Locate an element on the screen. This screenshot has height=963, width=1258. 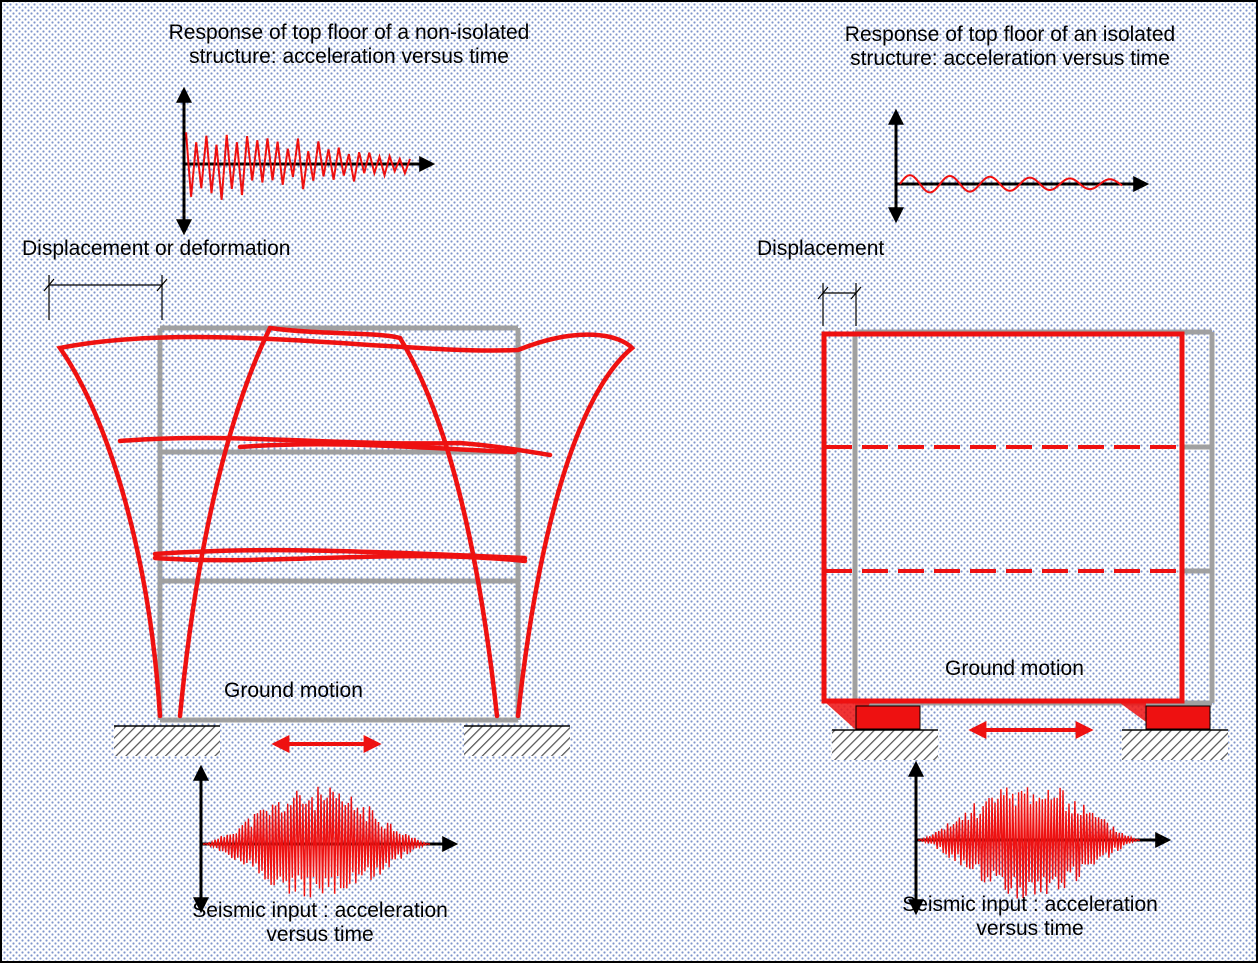
left-seismic-input-caption: Seismic input : acceleration versus time is located at coordinates (320, 923).